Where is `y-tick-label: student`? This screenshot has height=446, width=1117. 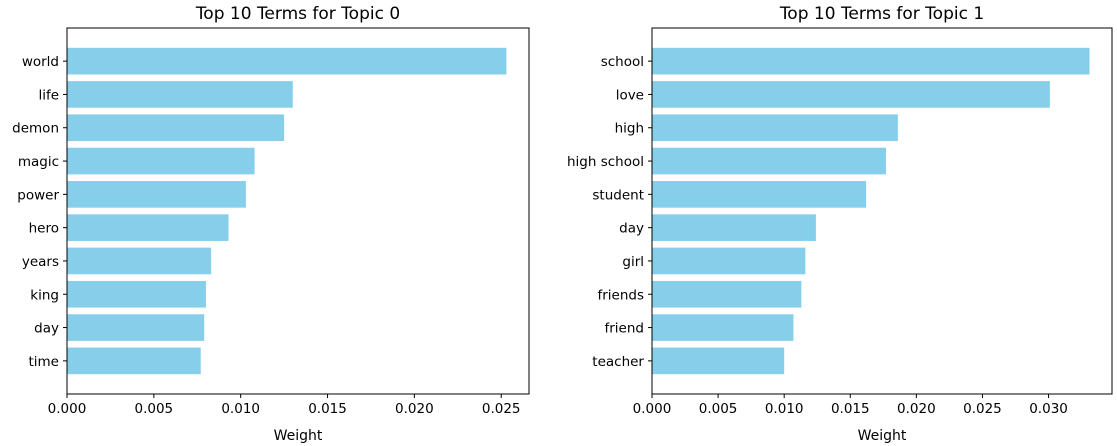 y-tick-label: student is located at coordinates (618, 195).